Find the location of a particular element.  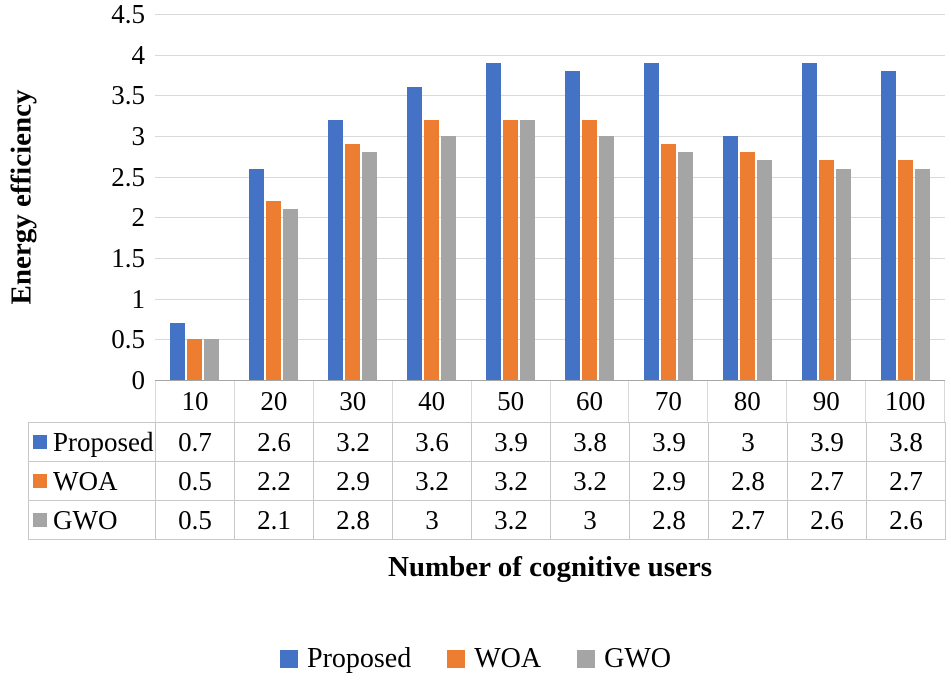

table-value-proposed-50: 3.9 is located at coordinates (511, 442).